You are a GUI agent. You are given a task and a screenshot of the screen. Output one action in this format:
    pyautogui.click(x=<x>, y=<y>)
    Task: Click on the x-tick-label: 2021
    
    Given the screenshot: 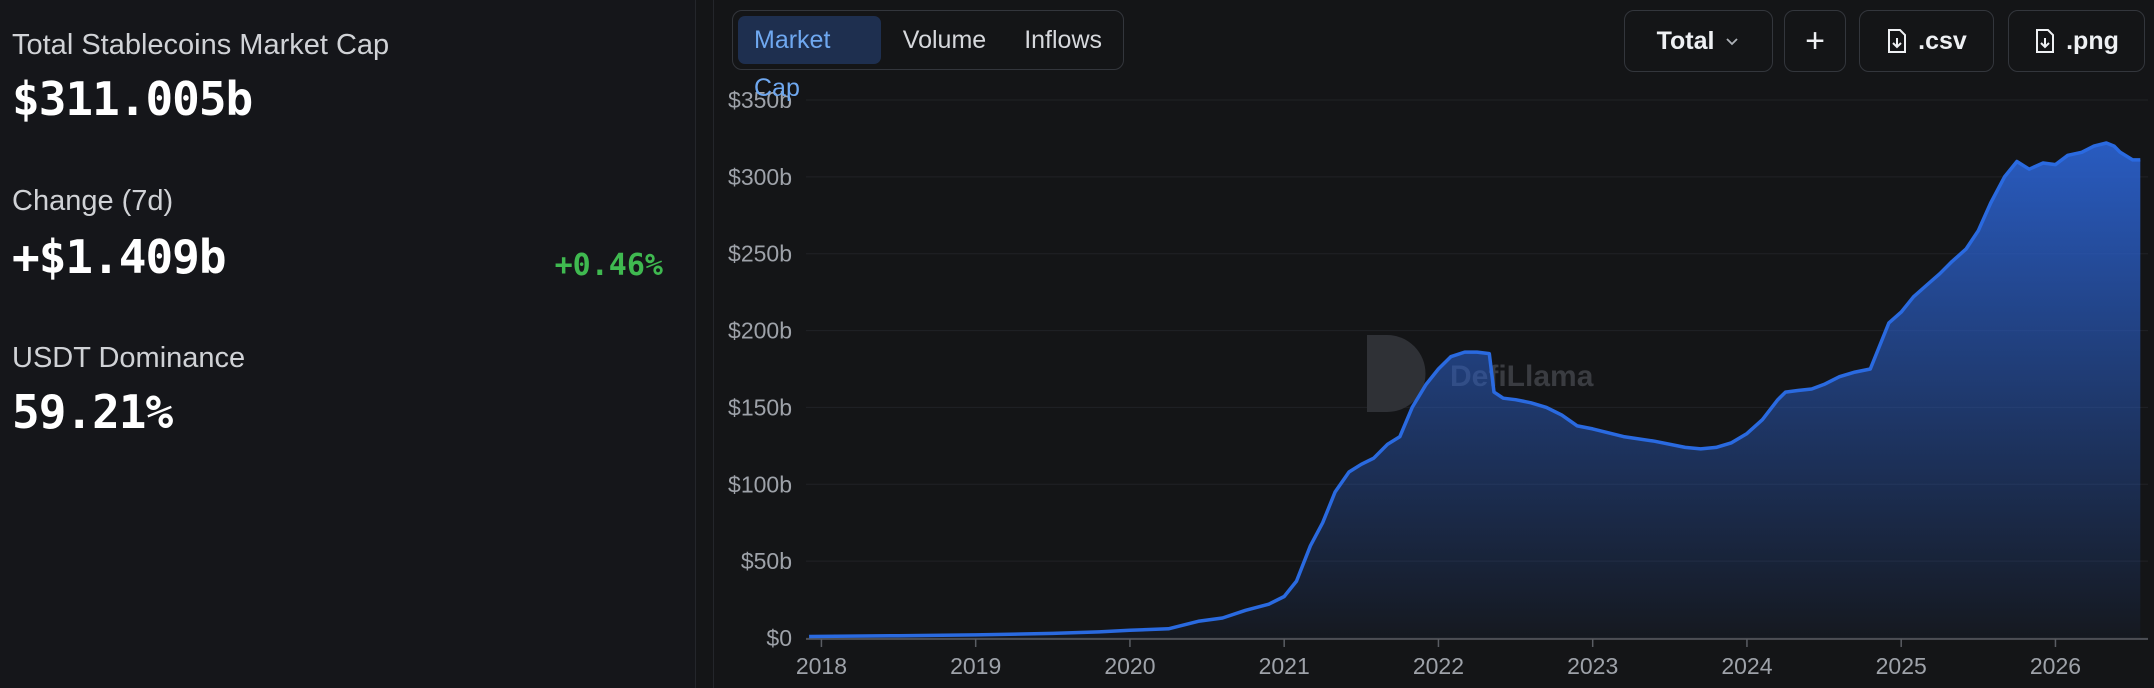 What is the action you would take?
    pyautogui.click(x=1284, y=666)
    